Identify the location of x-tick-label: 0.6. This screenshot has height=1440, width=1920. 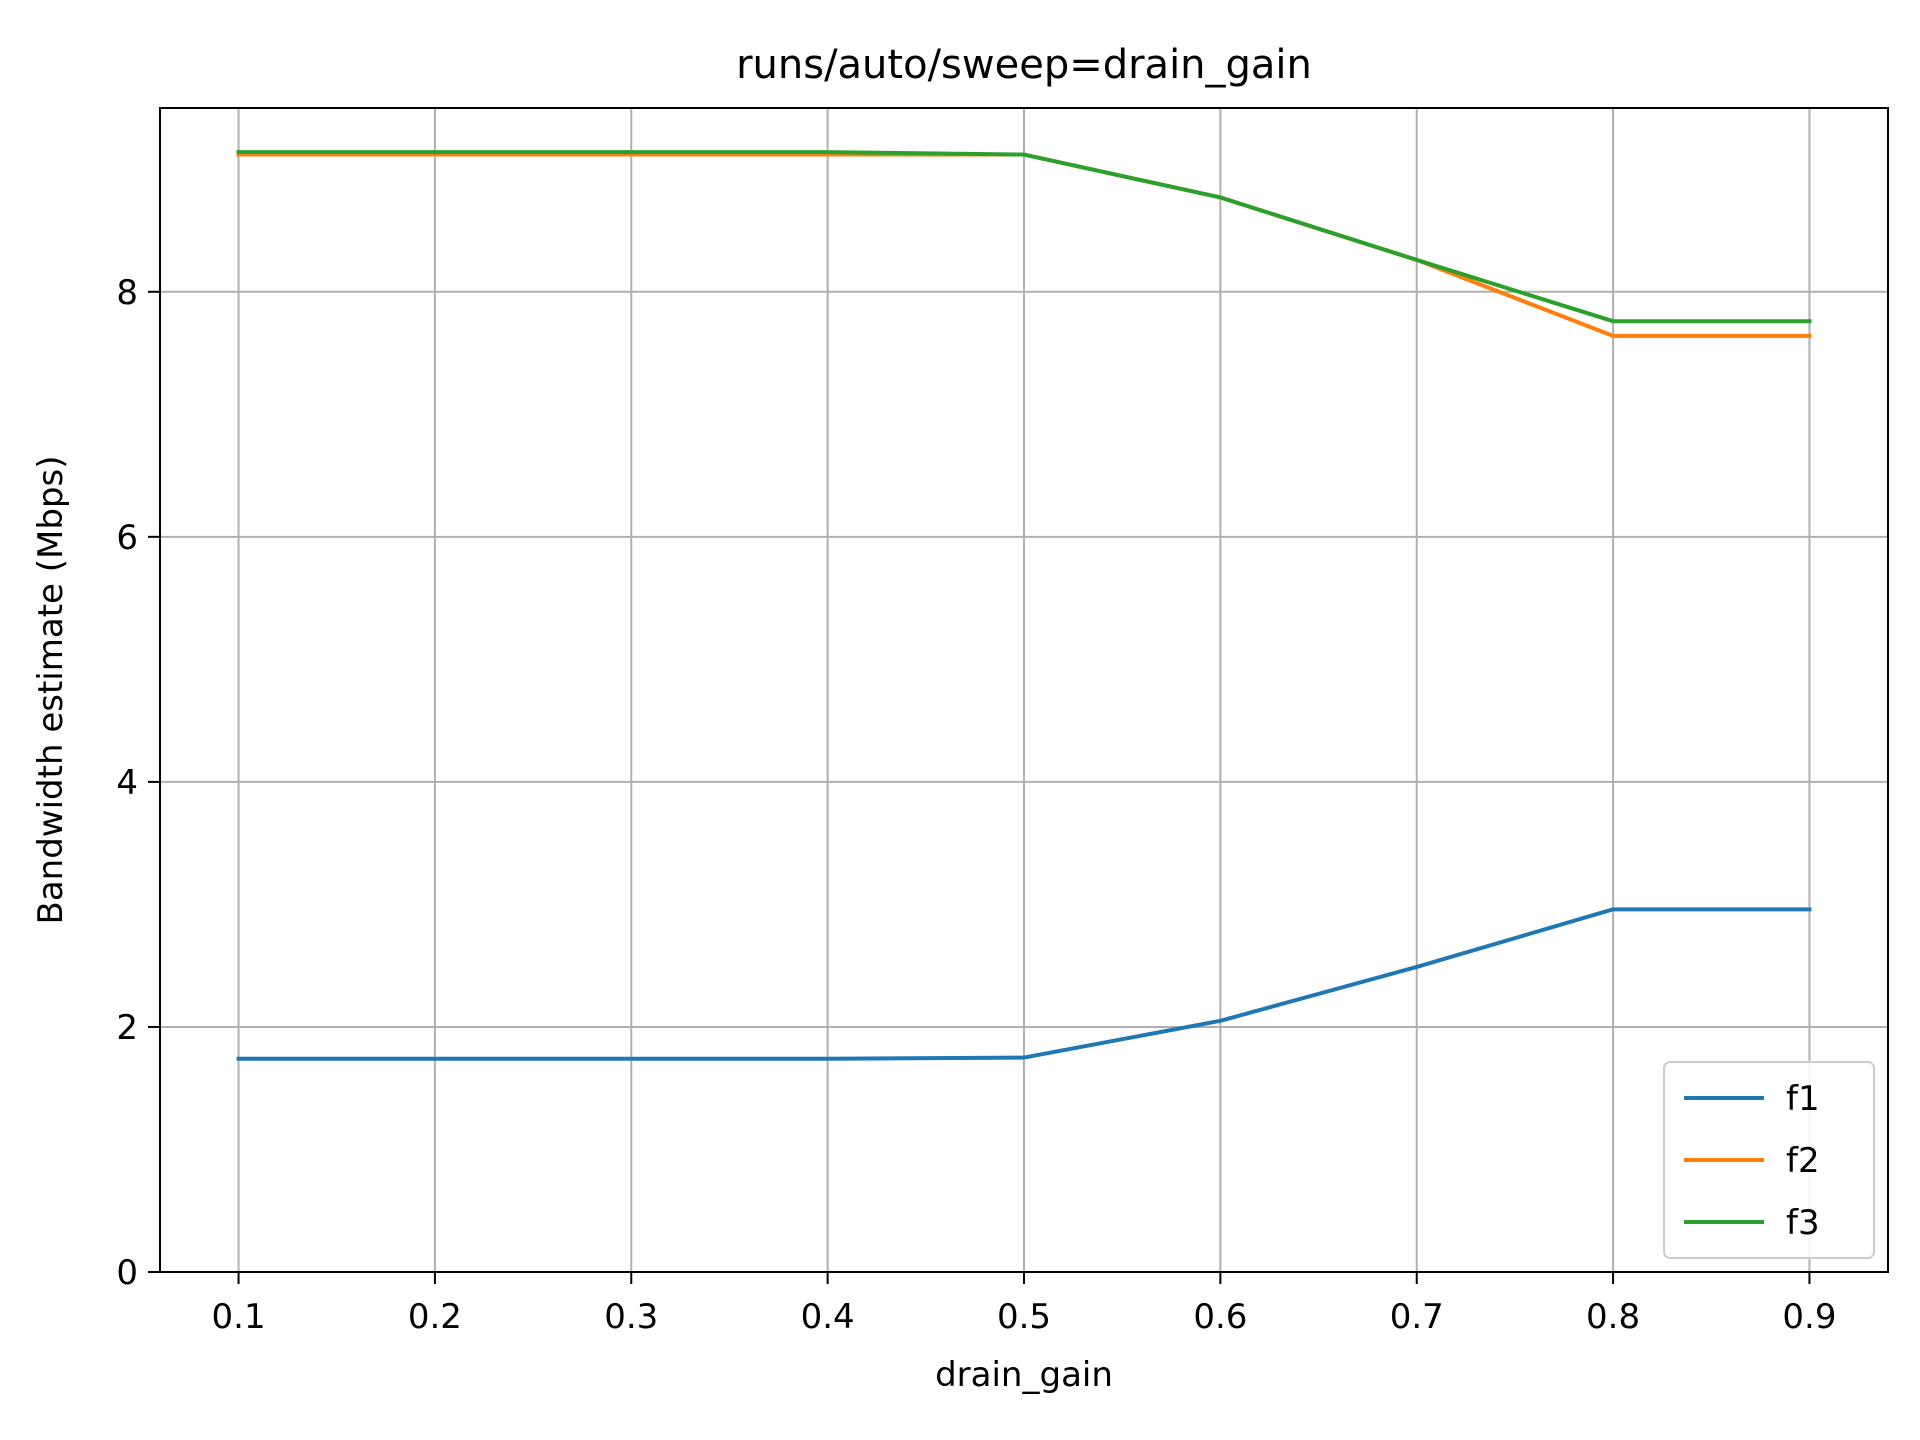
(1220, 1317).